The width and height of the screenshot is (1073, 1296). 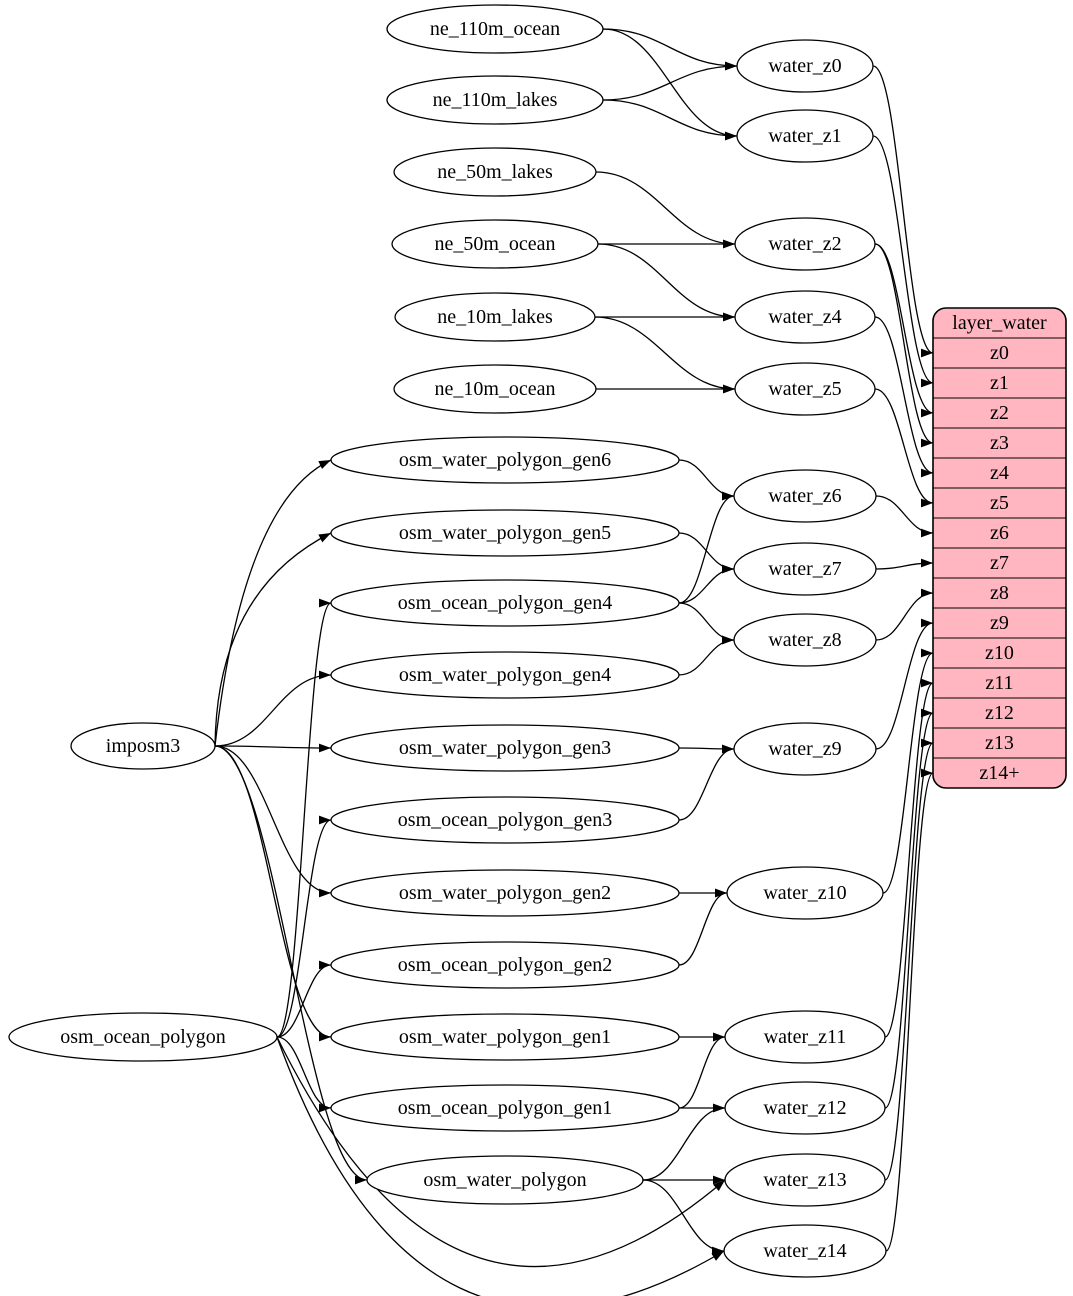 What do you see at coordinates (505, 460) in the screenshot?
I see `node-label-osm_water_polygon_gen6: osm_water_polygon_gen6` at bounding box center [505, 460].